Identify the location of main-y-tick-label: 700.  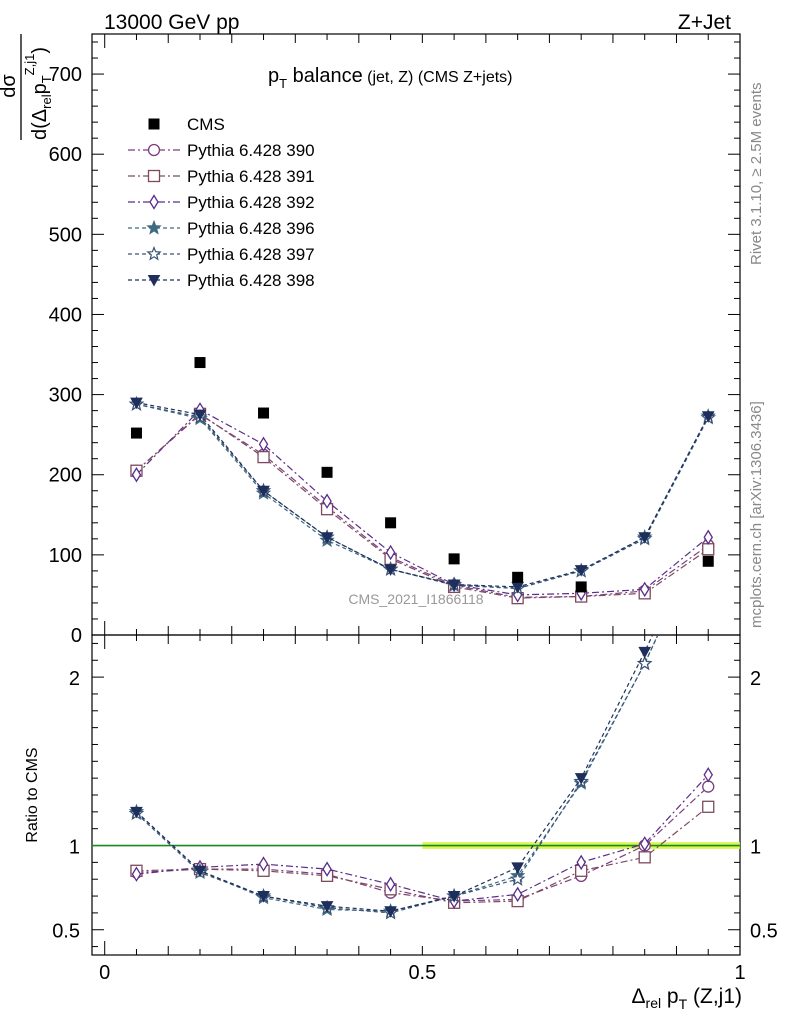
(65, 75).